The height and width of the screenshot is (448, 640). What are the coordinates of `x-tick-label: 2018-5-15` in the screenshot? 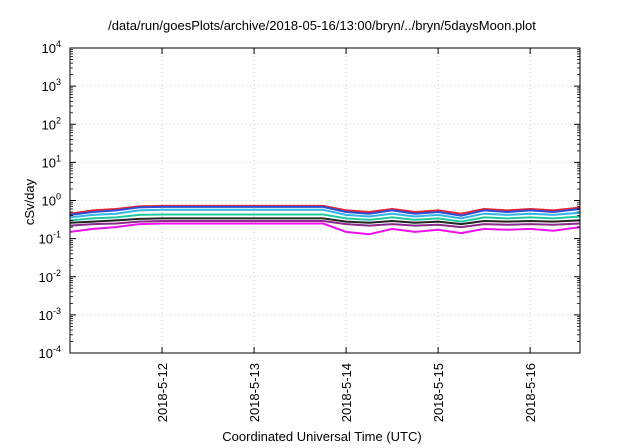 It's located at (438, 392).